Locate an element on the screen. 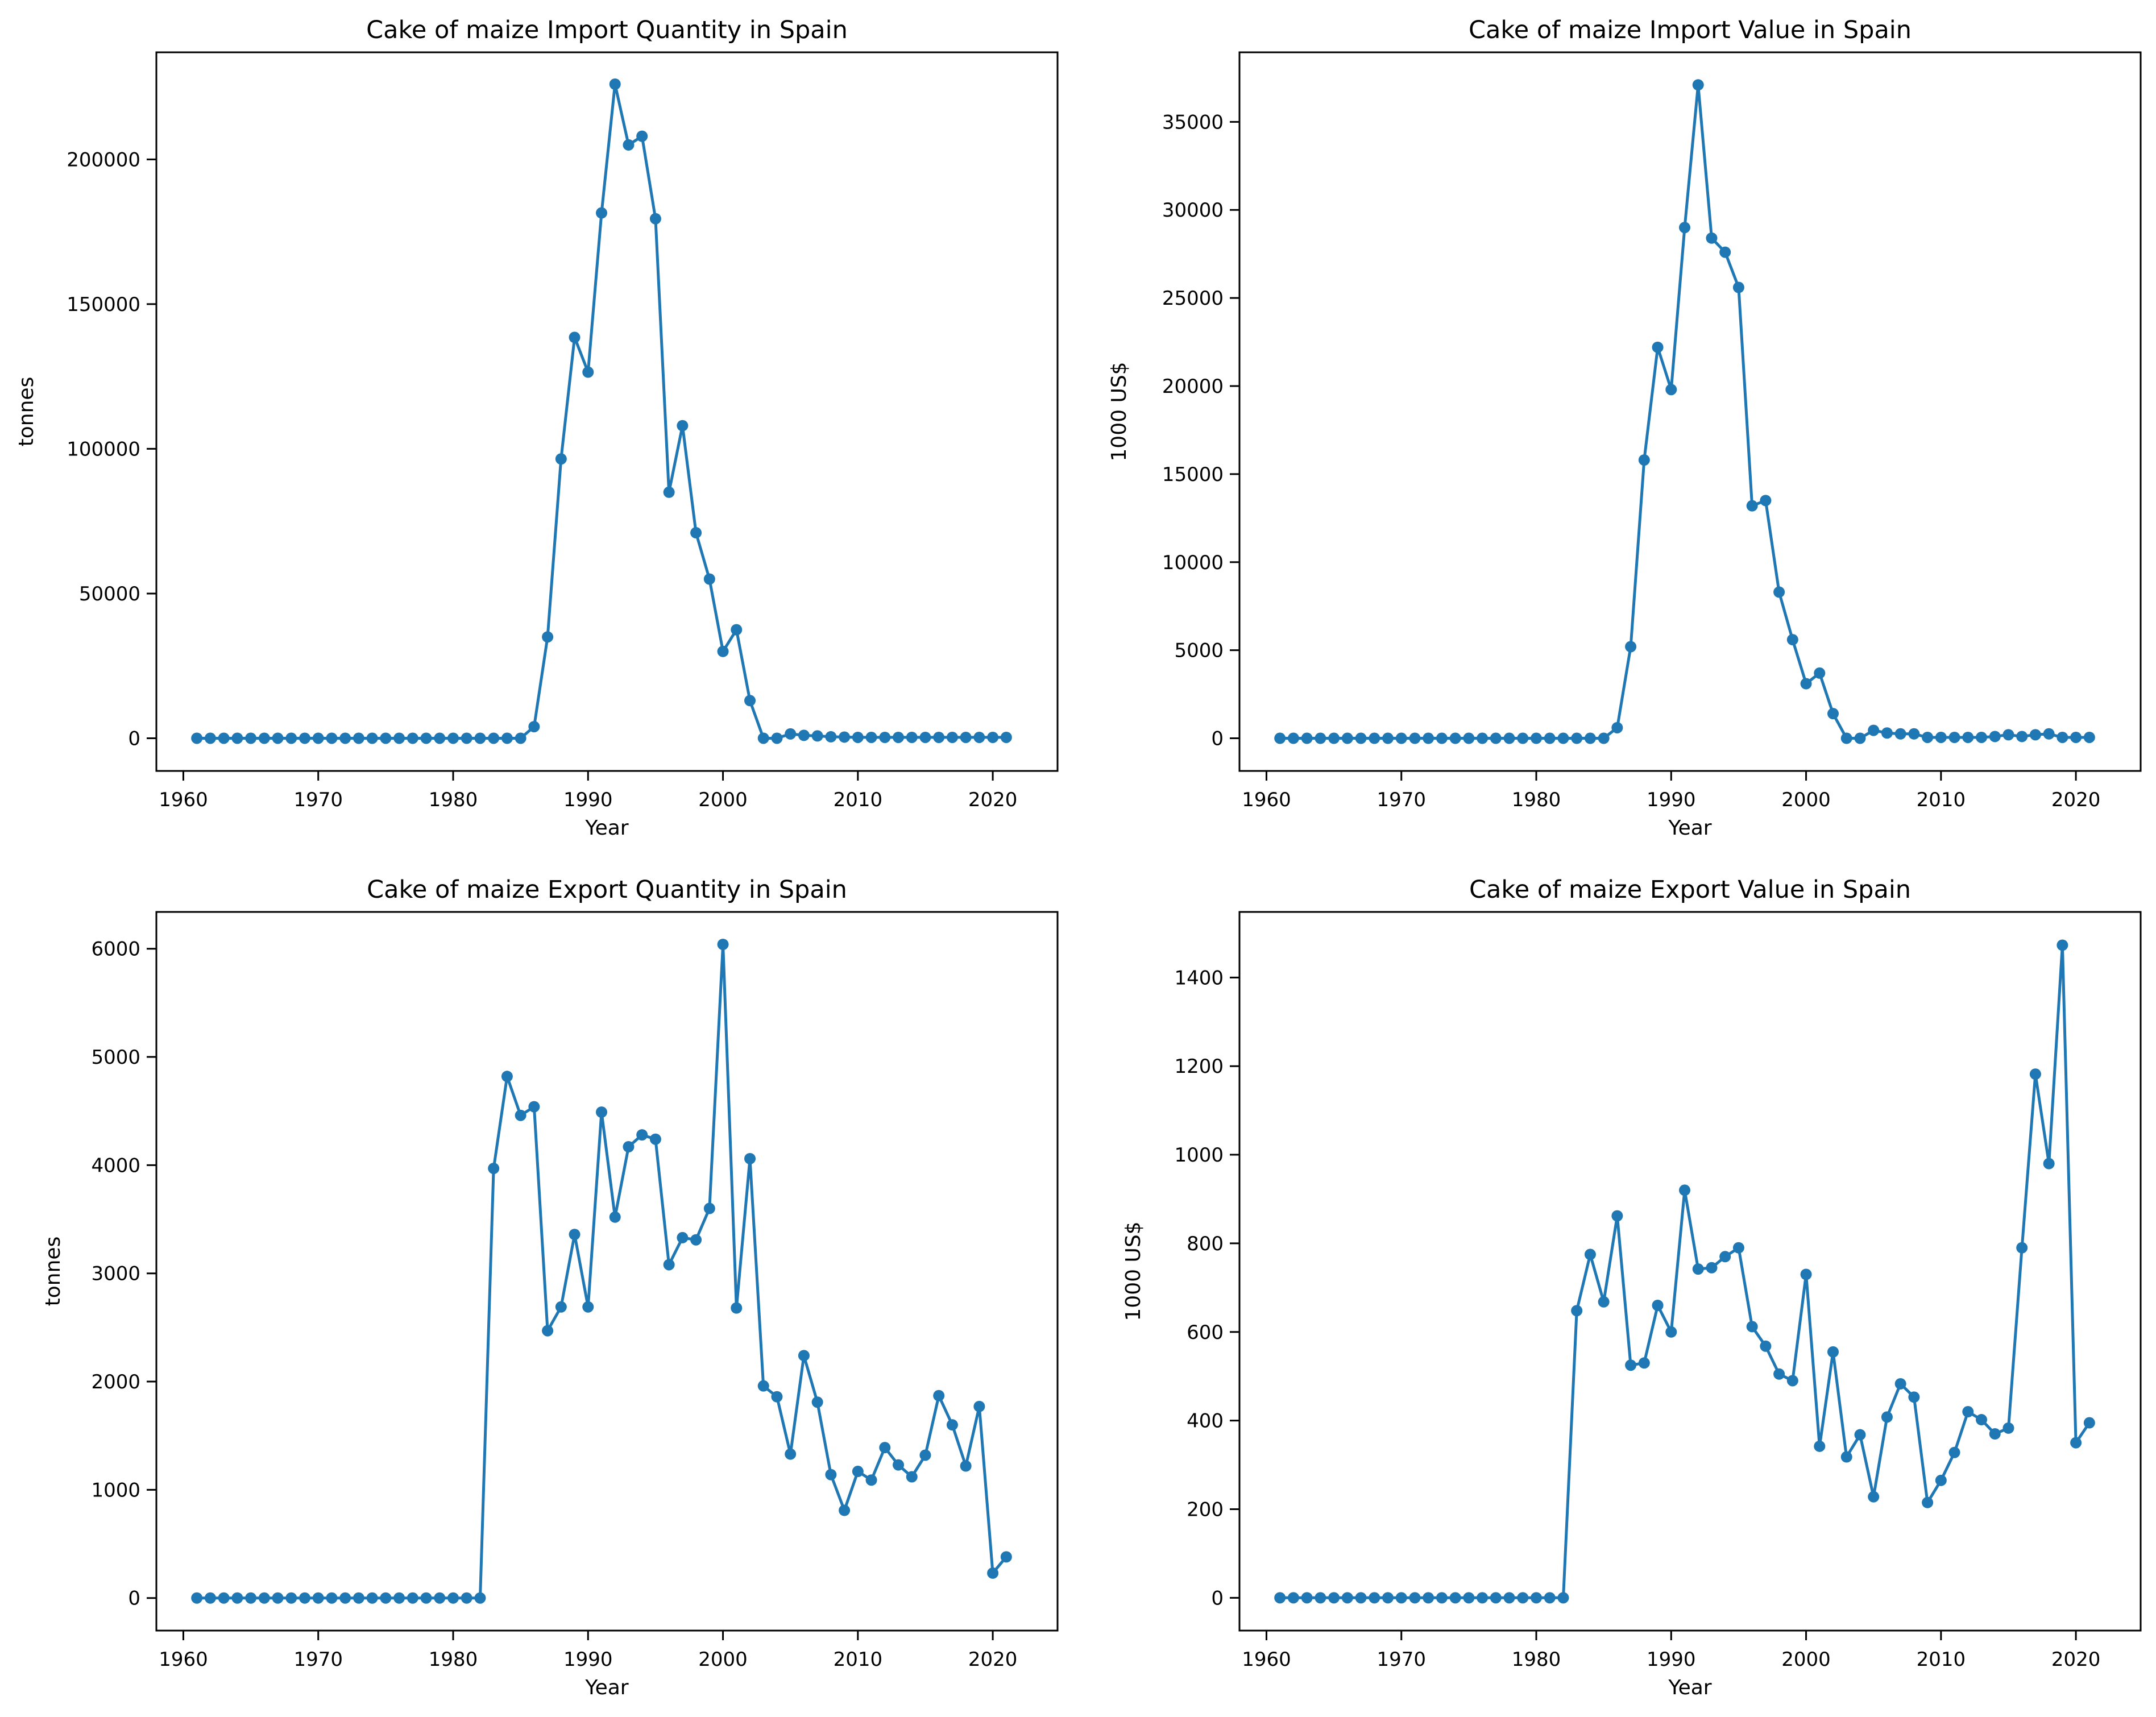 The width and height of the screenshot is (2156, 1717). chart-title: Cake of maize Export Value in Spain is located at coordinates (1690, 890).